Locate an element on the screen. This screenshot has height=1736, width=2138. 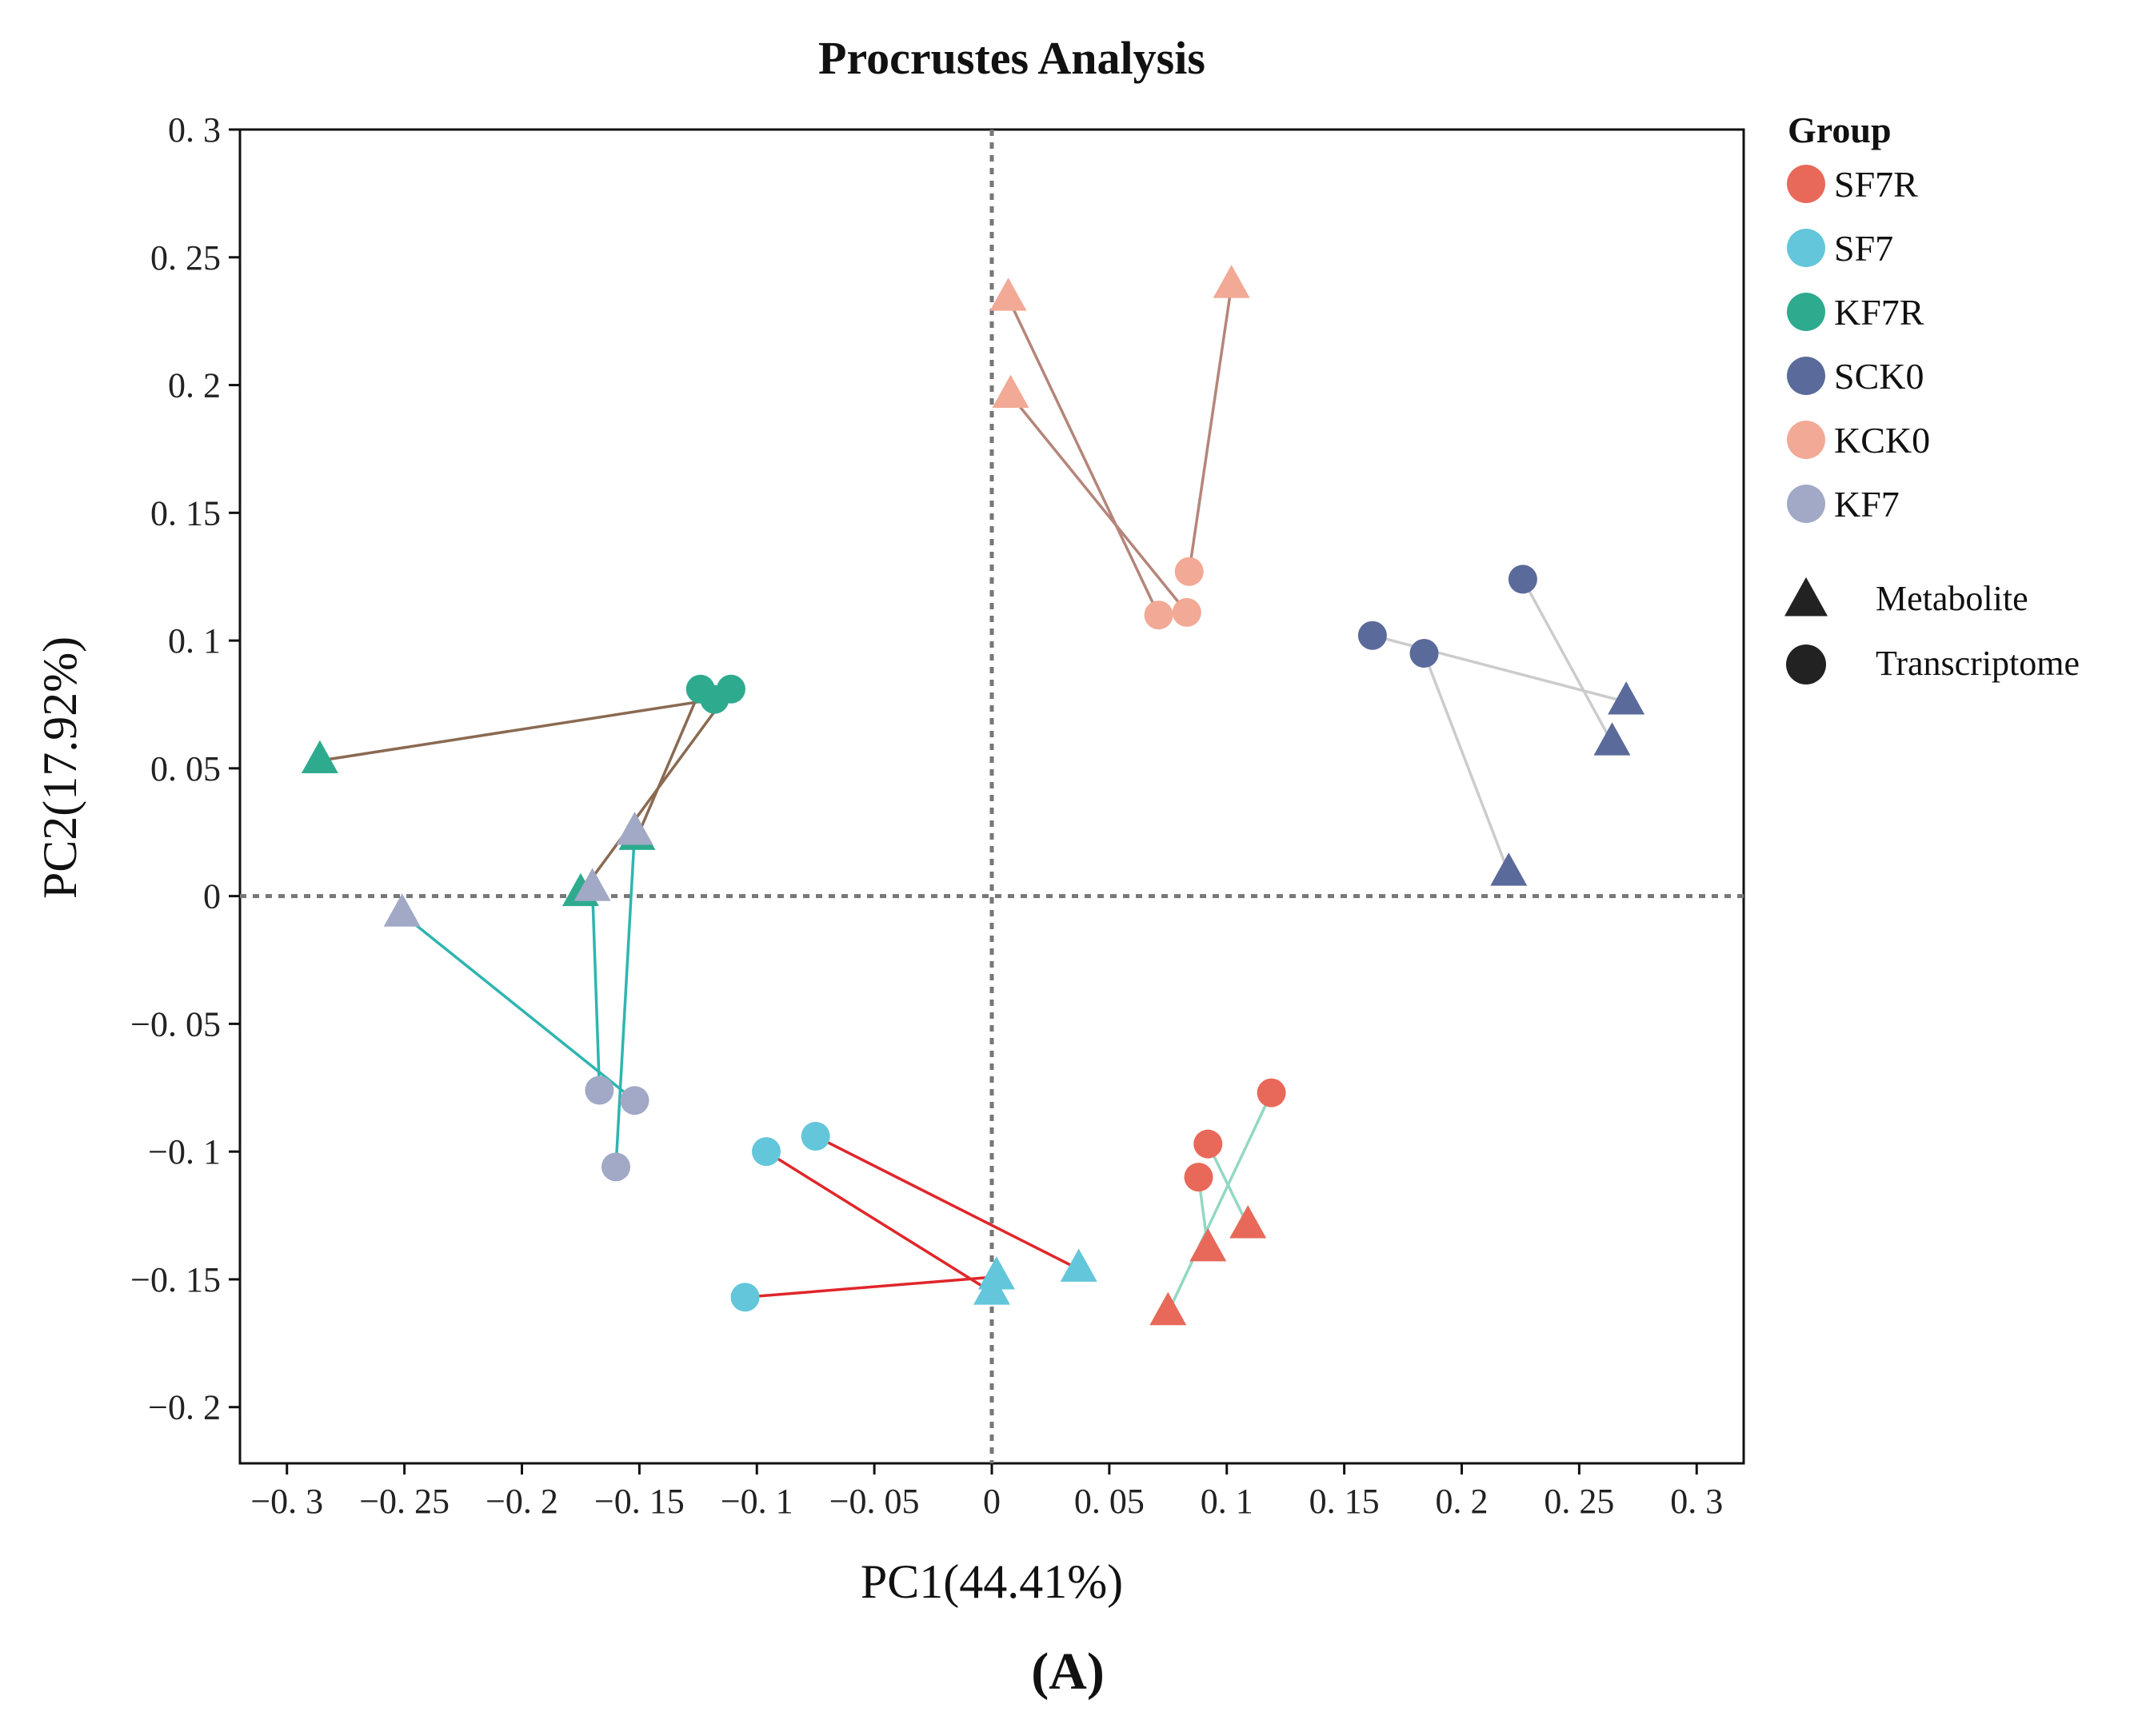
x-tick-label: −0. 05 is located at coordinates (874, 1501).